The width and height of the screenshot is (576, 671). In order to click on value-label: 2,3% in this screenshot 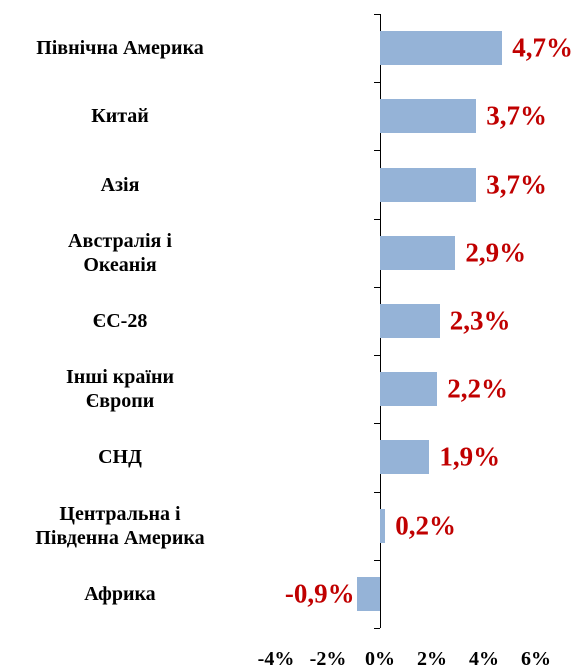, I will do `click(480, 320)`.